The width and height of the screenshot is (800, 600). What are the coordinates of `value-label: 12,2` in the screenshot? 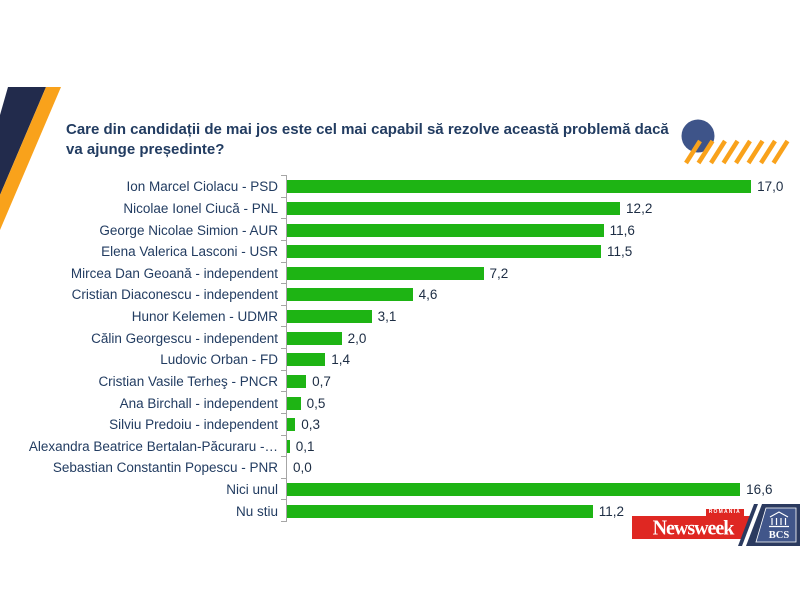 It's located at (639, 208).